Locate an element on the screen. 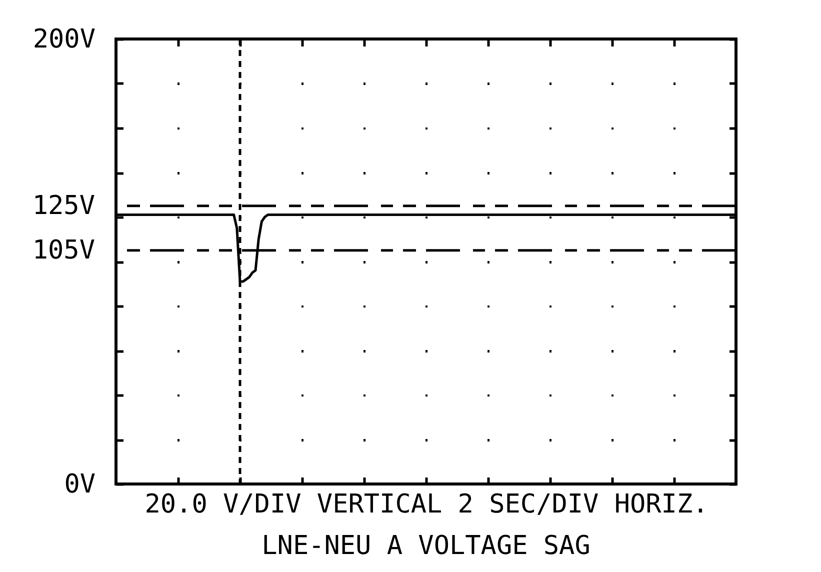 This screenshot has height=572, width=821. text: LNE-NEU A VOLTAGE SAG is located at coordinates (426, 546).